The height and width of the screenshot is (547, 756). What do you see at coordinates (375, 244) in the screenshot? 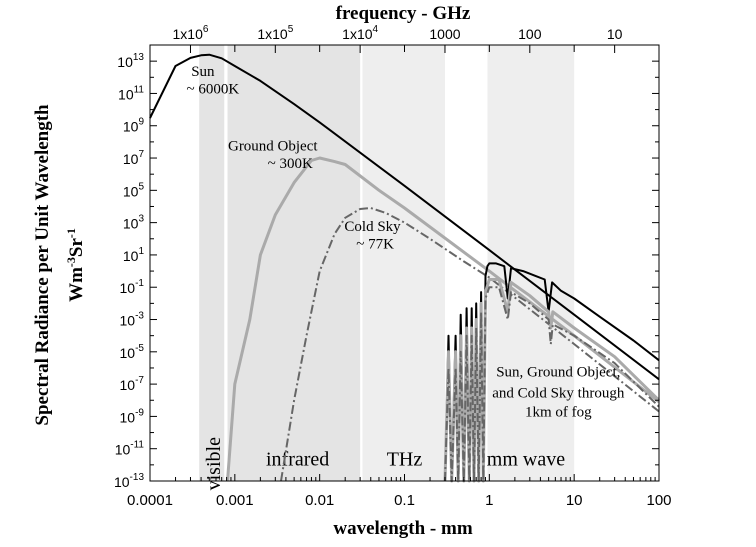
I see `annotation-5: ~ 77K` at bounding box center [375, 244].